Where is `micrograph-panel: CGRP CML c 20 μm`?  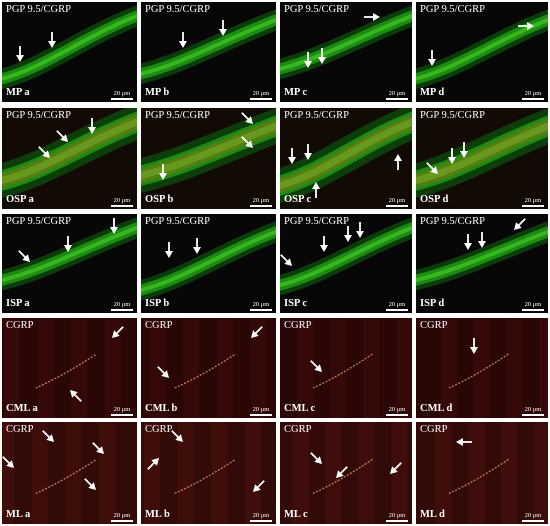
micrograph-panel: CGRP CML c 20 μm is located at coordinates (346, 368).